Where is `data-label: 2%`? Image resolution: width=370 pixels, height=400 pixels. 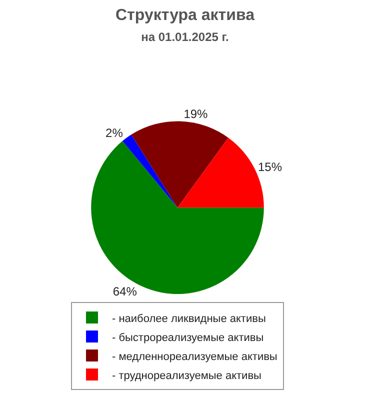
data-label: 2% is located at coordinates (115, 133).